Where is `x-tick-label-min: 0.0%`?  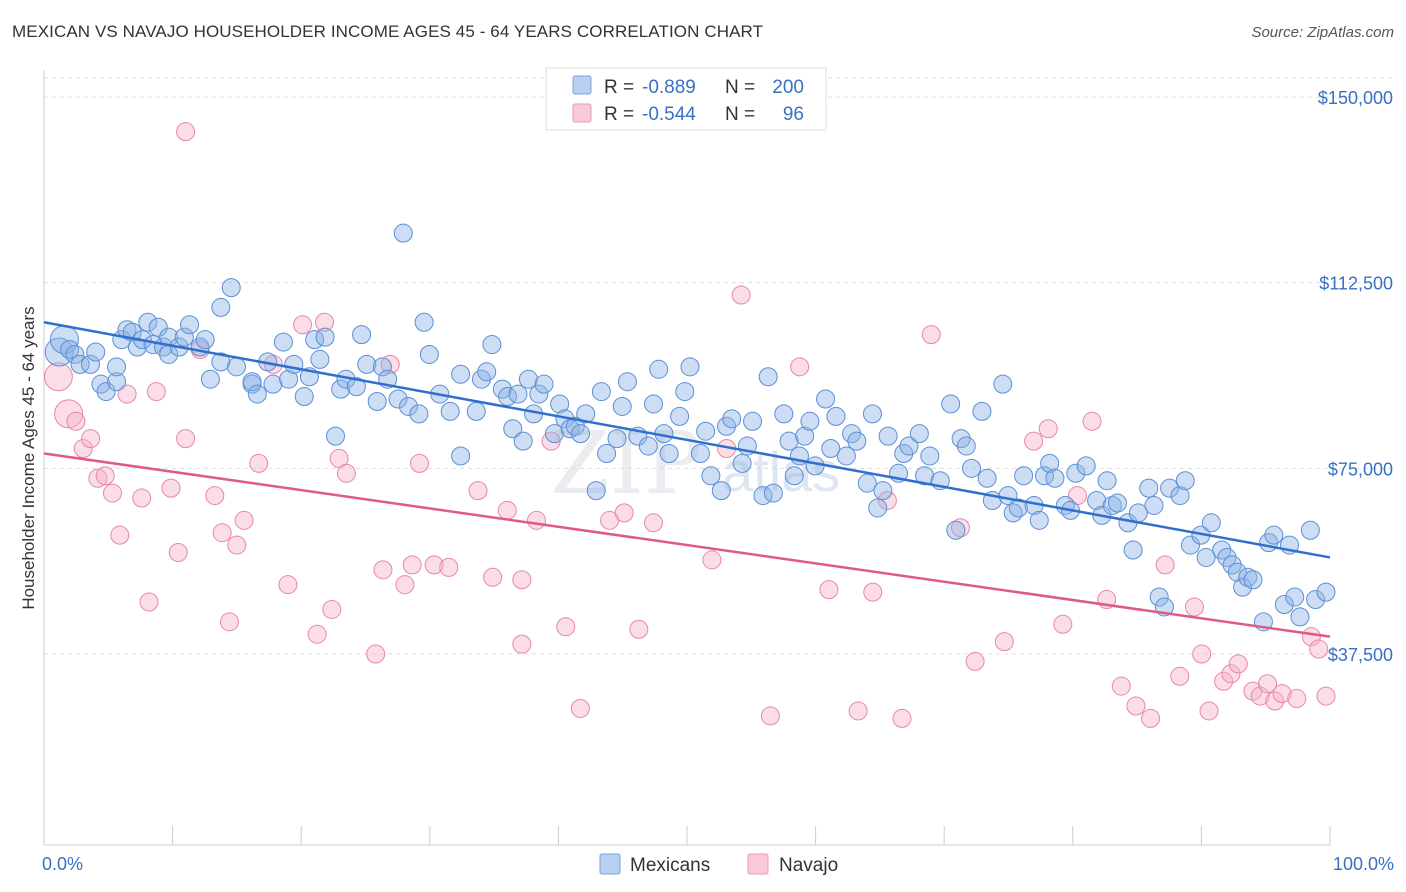 x-tick-label-min: 0.0% is located at coordinates (62, 864).